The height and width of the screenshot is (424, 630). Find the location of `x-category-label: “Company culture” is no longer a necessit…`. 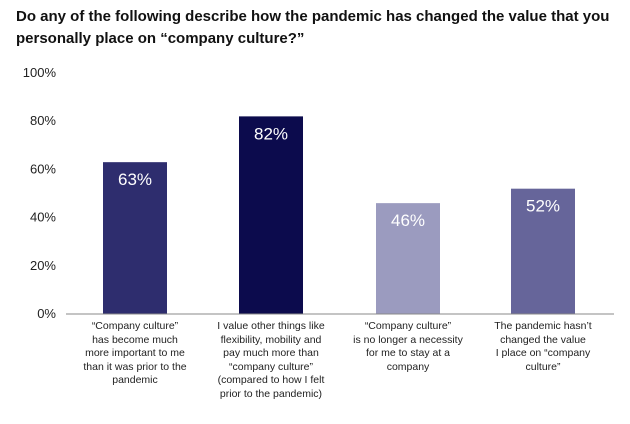

x-category-label: “Company culture” is no longer a necessit… is located at coordinates (408, 347).